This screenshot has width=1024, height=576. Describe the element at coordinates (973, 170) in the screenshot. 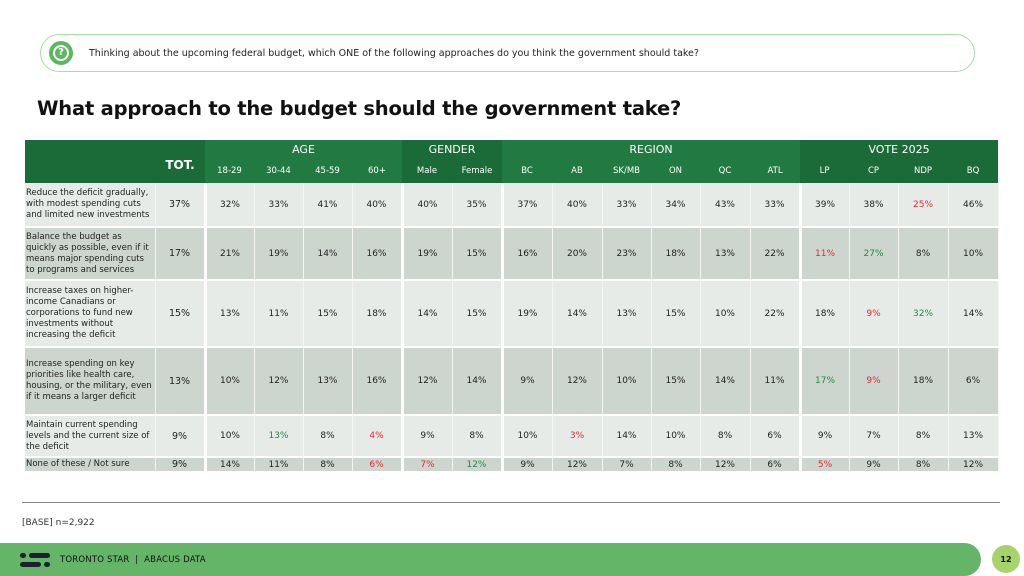

I see `column-header: BQ` at that location.